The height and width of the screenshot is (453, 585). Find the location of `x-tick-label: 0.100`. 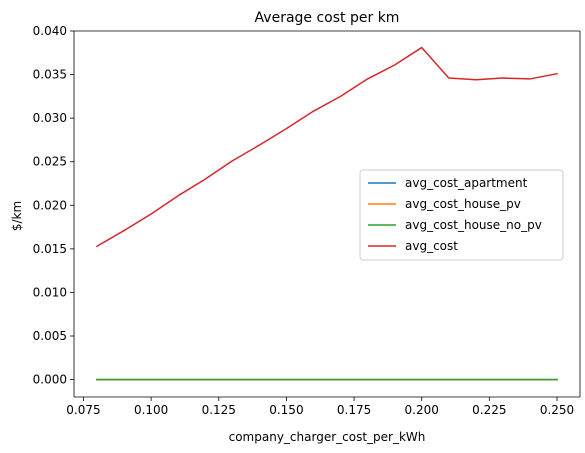

x-tick-label: 0.100 is located at coordinates (151, 410).